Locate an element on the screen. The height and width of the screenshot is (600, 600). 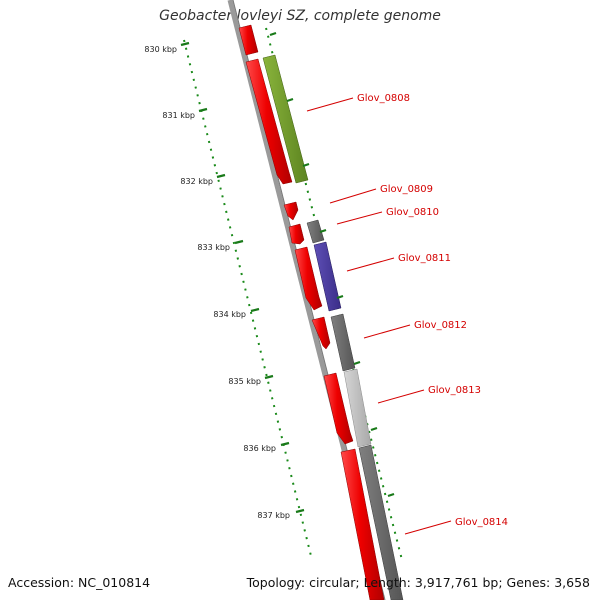
map-title: Geobacter lovleyi SZ, complete genome is located at coordinates (300, 16).